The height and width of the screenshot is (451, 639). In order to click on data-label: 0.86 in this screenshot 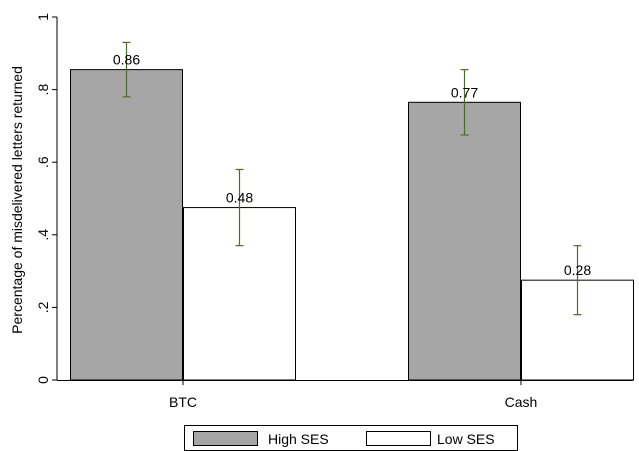, I will do `click(126, 60)`.